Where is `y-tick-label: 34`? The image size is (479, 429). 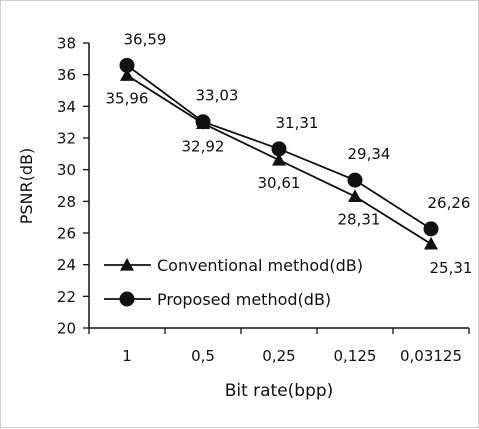 y-tick-label: 34 is located at coordinates (66, 107).